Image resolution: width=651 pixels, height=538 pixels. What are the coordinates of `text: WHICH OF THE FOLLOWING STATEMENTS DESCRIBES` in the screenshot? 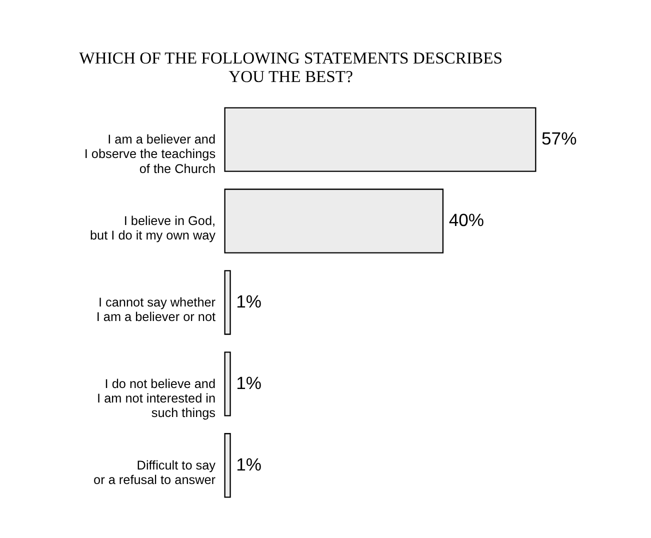 It's located at (290, 58).